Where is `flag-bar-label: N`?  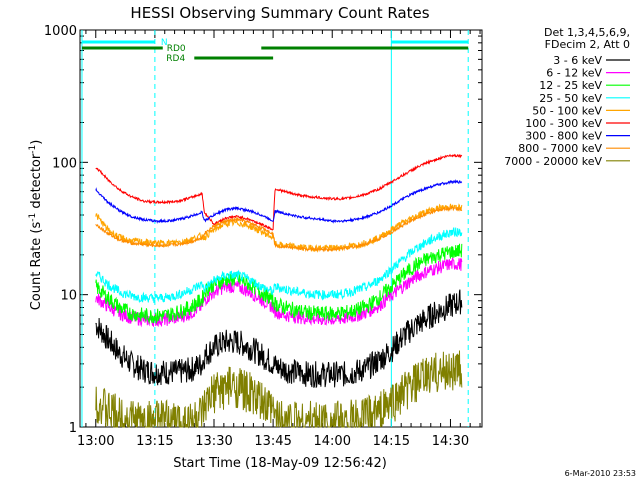
flag-bar-label: N is located at coordinates (164, 43).